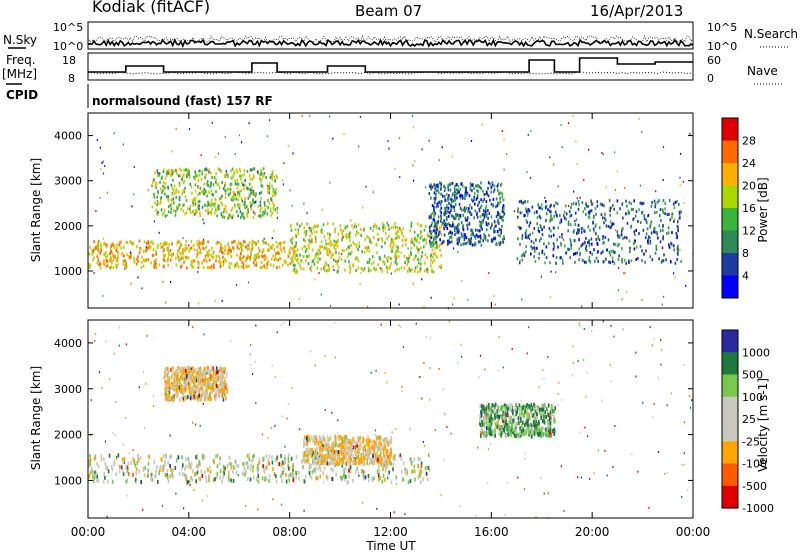 The width and height of the screenshot is (800, 554). I want to click on cpid-text: normalsound (fast) 157 RF, so click(182, 101).